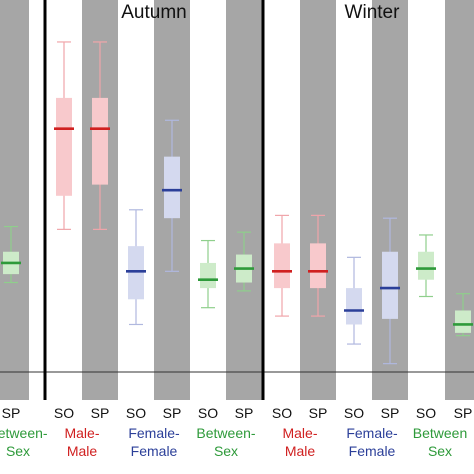  I want to click on box-autumn-male-male-so, so click(64, 135).